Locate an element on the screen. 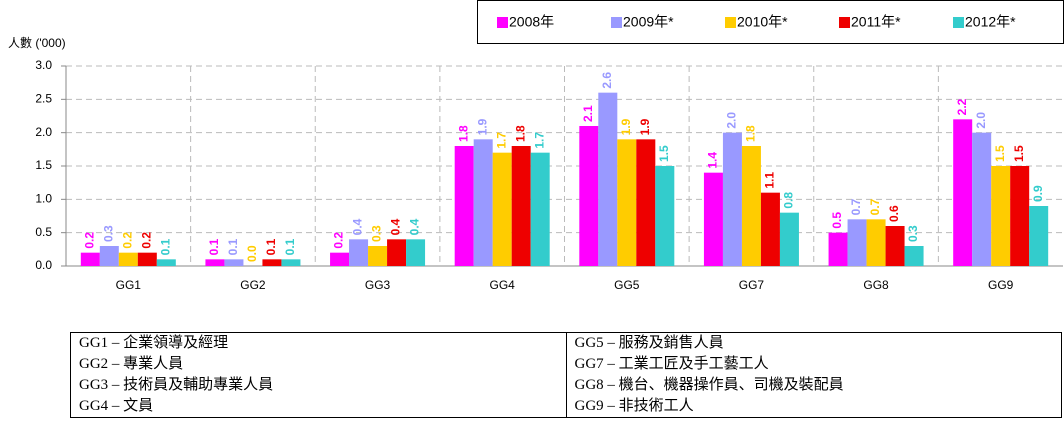 The image size is (1064, 440). table-cell: GG4 – 文員 is located at coordinates (318, 407).